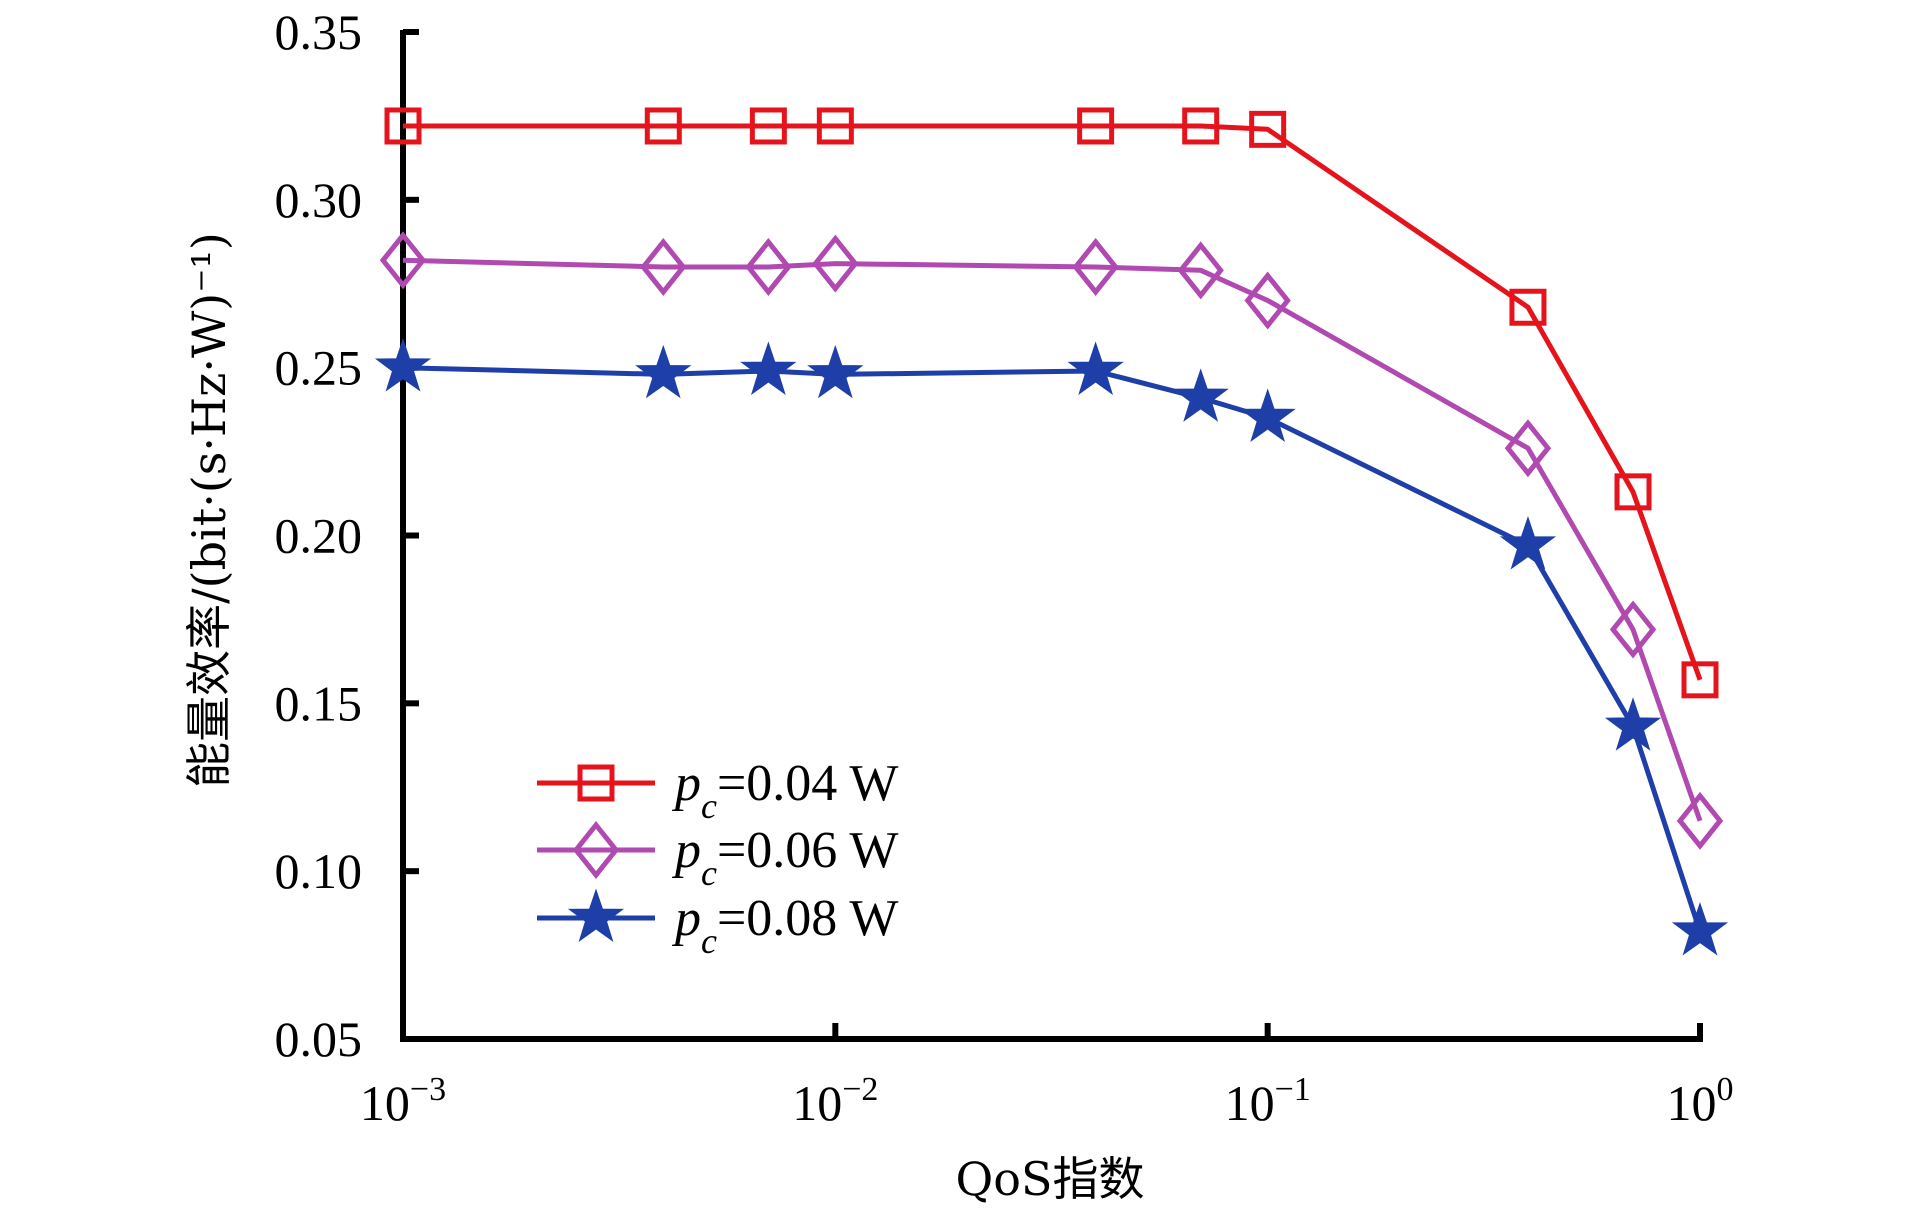  I want to click on legend-label: pc=0.06 W, so click(784, 857).